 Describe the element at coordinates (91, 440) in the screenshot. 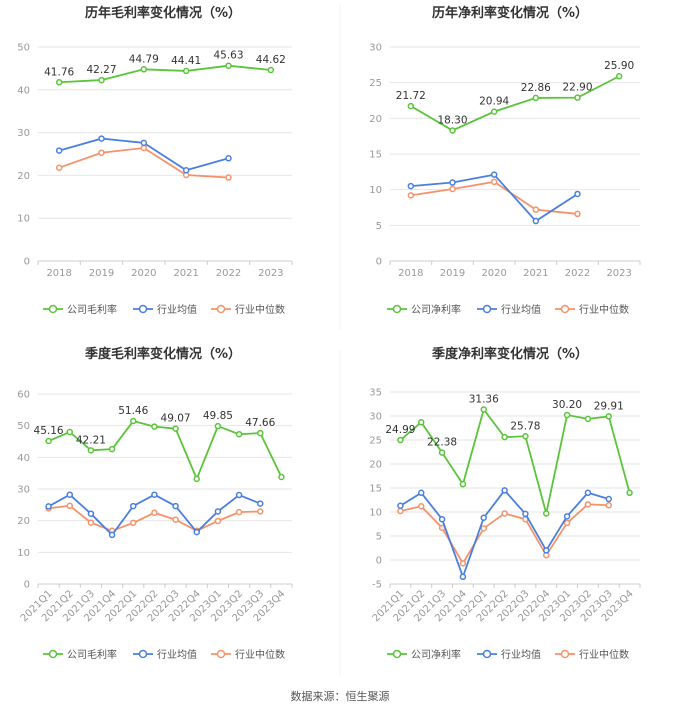

I see `data-label: 42.21` at that location.